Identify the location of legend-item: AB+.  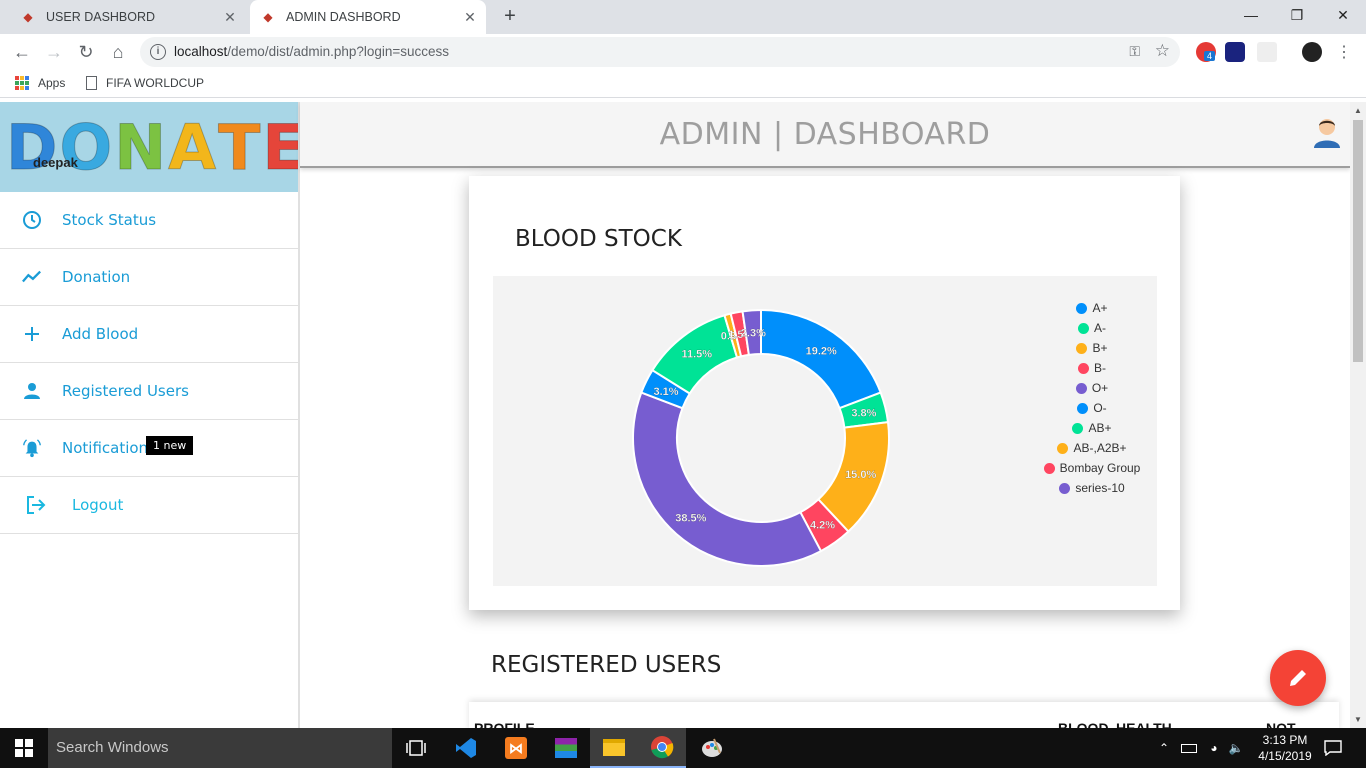
(1092, 428).